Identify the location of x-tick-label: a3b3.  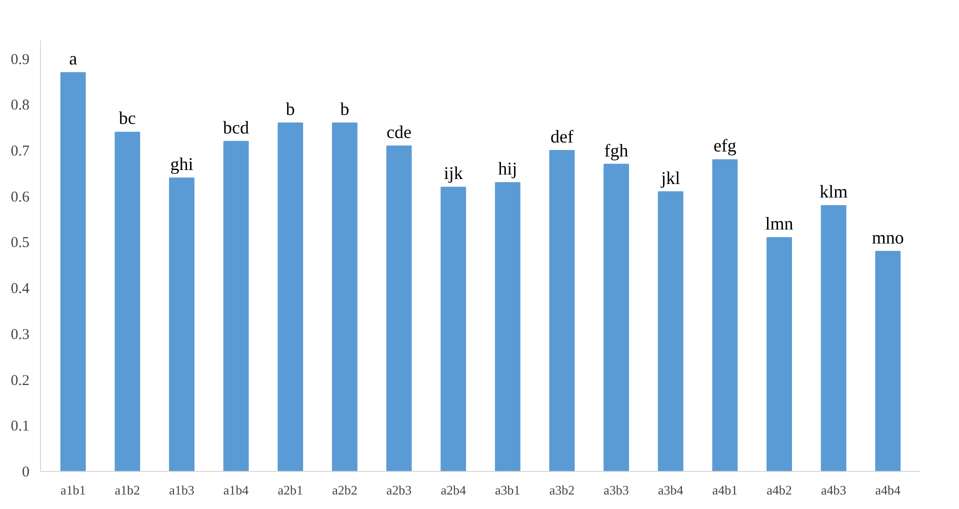
(616, 490).